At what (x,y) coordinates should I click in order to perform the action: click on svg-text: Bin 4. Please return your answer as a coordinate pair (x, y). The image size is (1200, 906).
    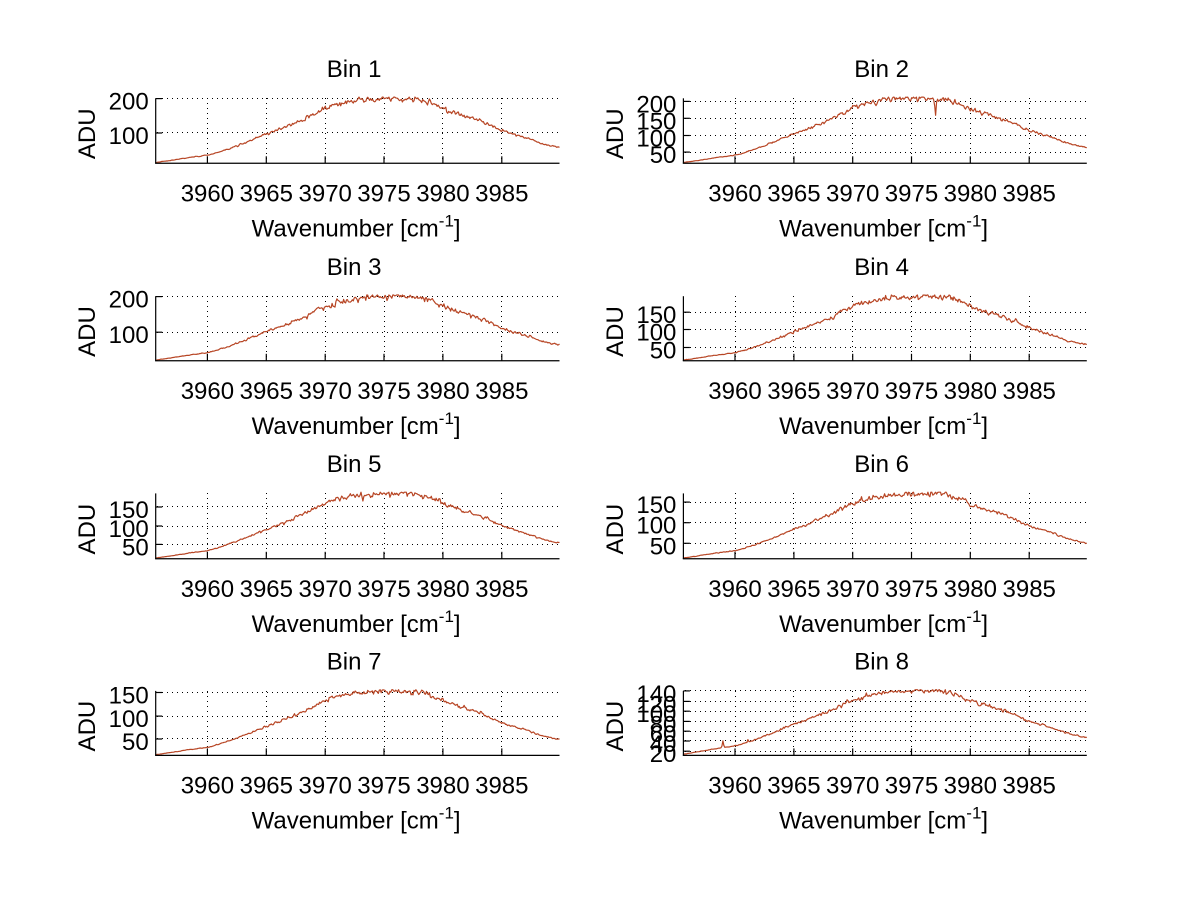
    Looking at the image, I should click on (881, 267).